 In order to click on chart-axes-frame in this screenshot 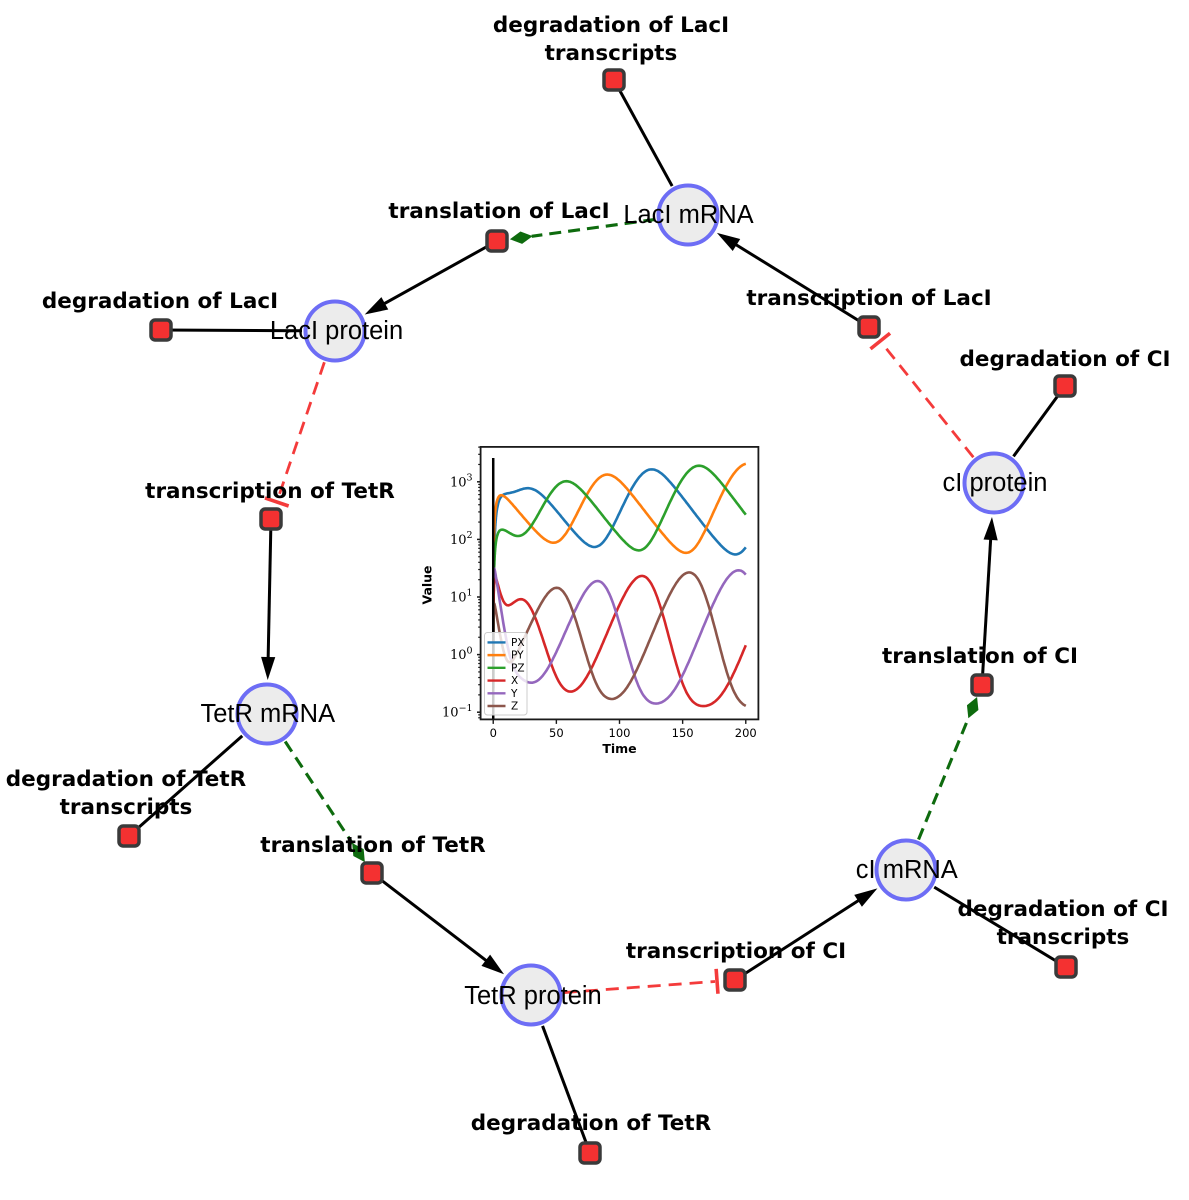, I will do `click(619, 583)`.